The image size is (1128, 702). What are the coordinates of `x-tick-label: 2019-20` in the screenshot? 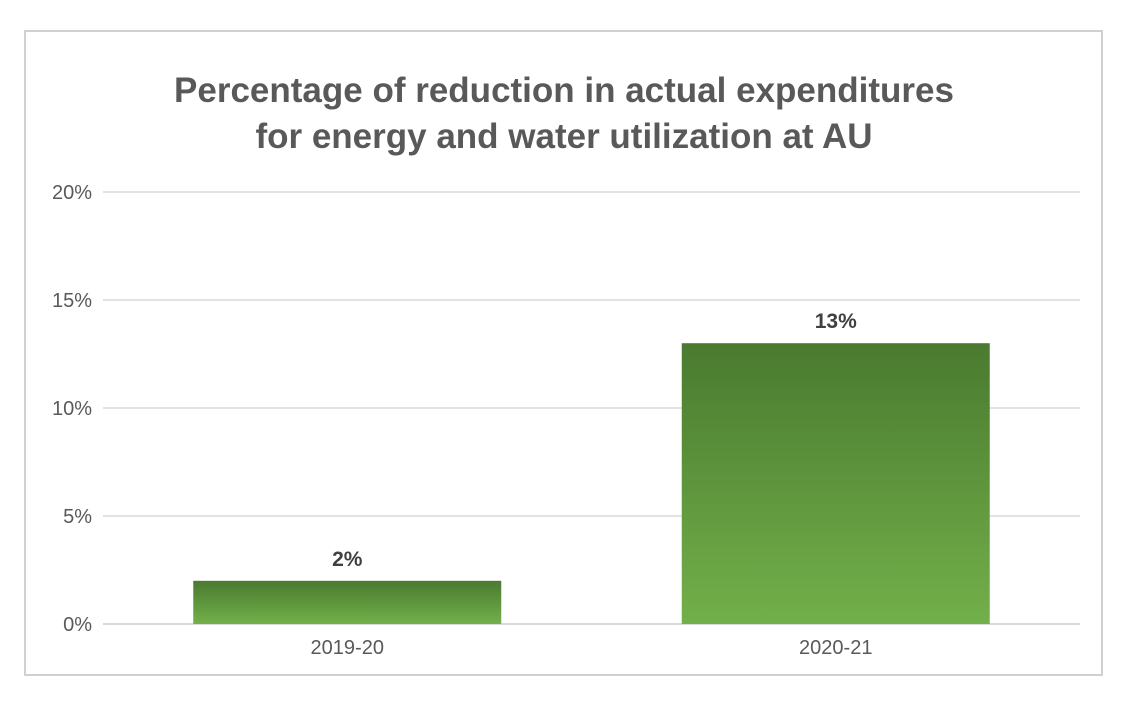 It's located at (347, 648).